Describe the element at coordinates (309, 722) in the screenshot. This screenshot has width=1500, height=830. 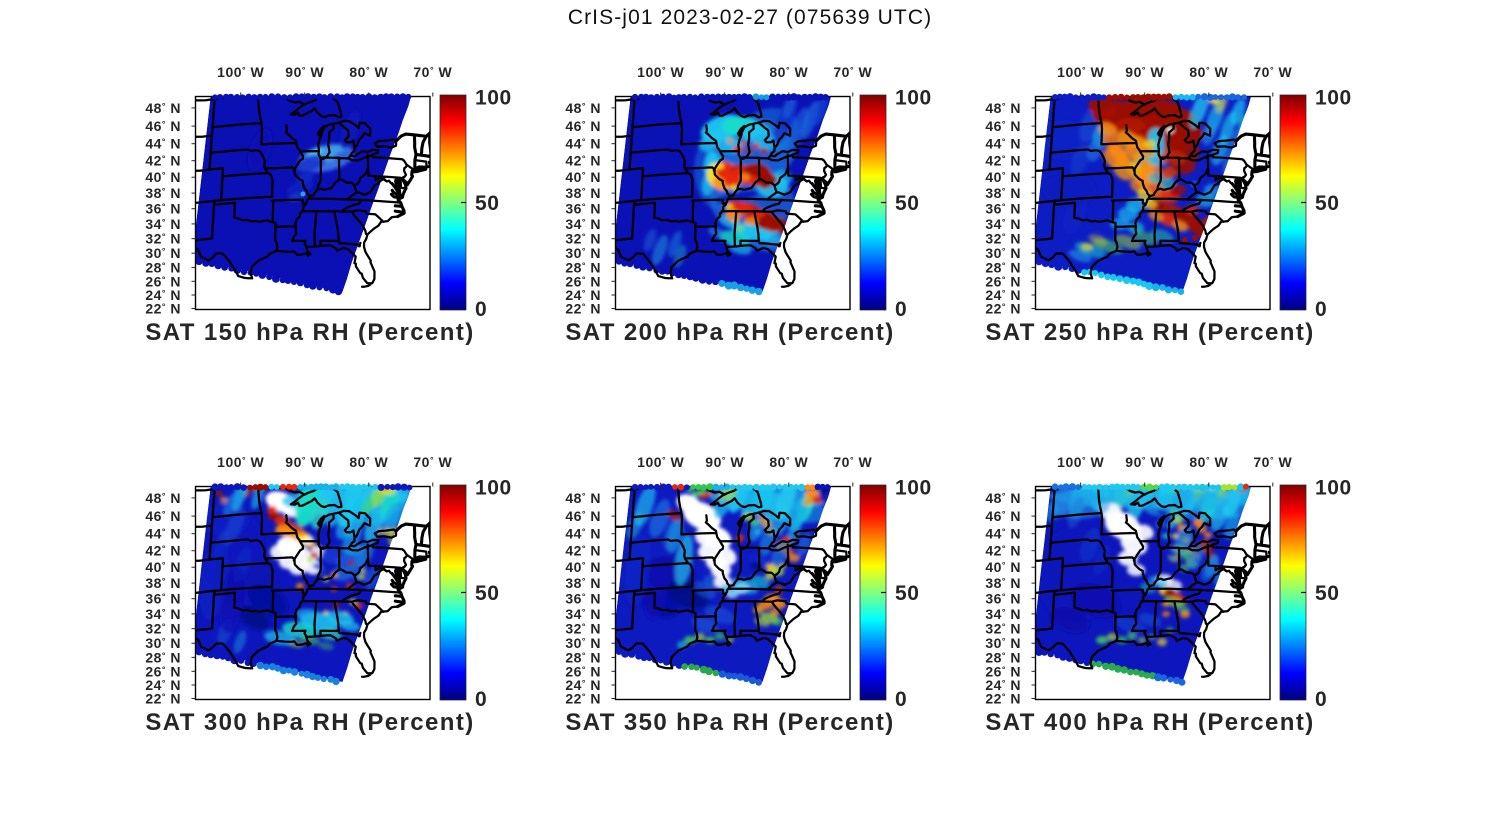
I see `svg-text: SAT 300 hPa RH (Percent)` at that location.